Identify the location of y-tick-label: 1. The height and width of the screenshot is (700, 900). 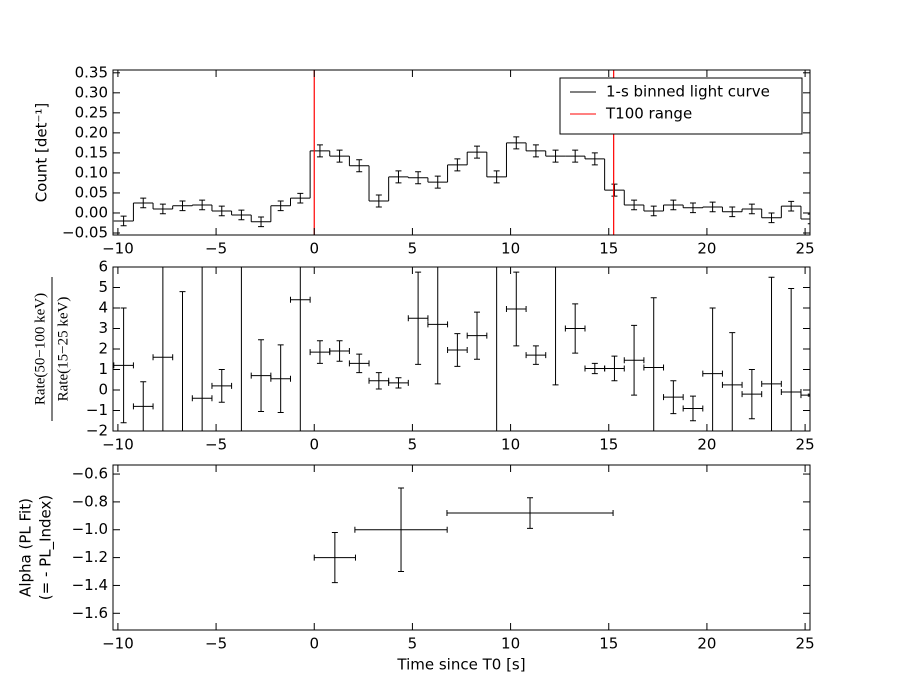
(103, 369).